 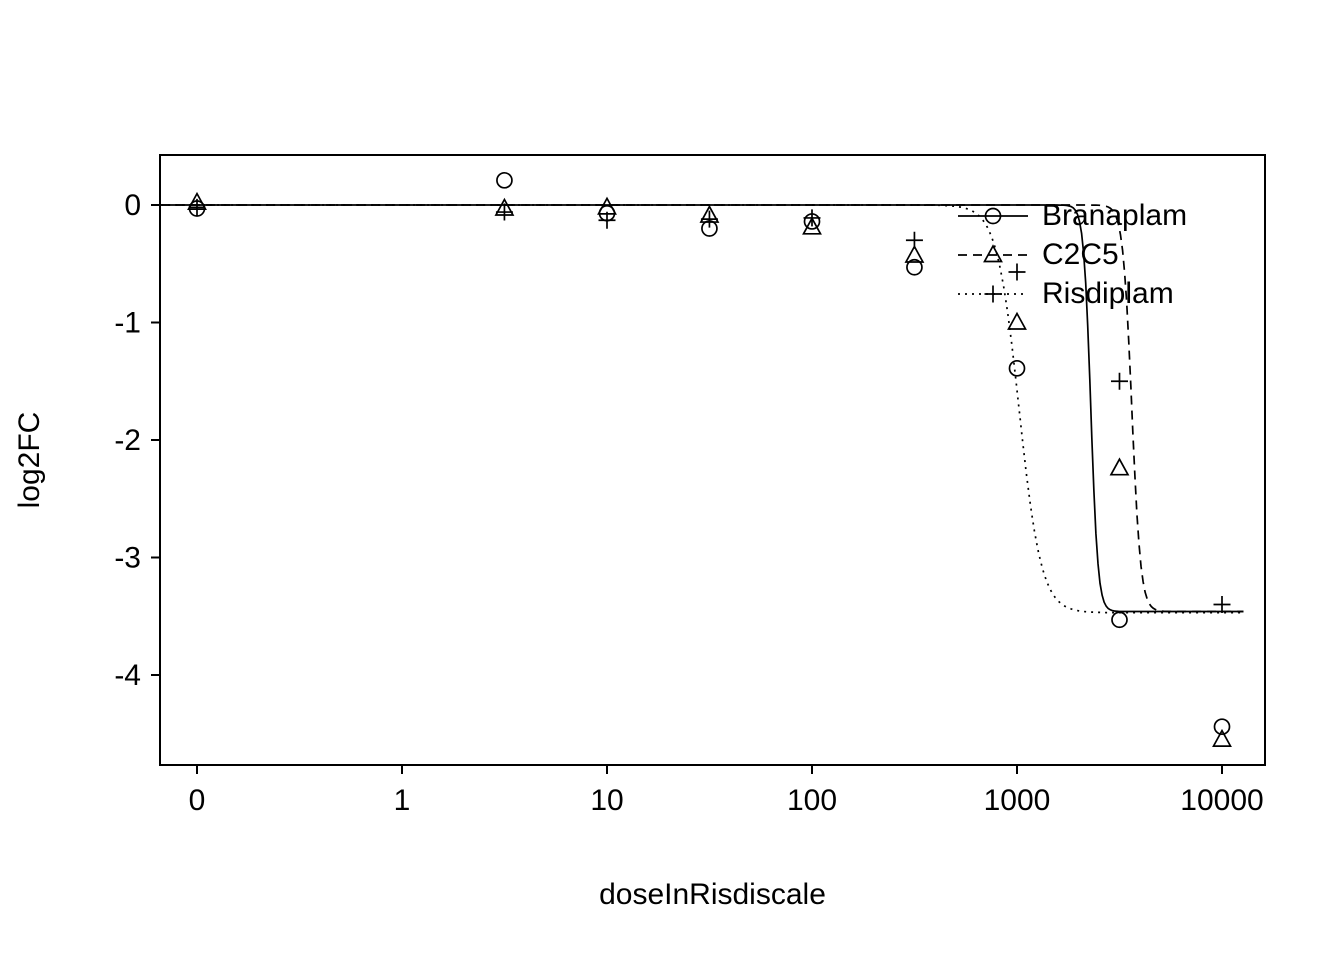 I want to click on y-tick-label: -4, so click(x=127, y=675).